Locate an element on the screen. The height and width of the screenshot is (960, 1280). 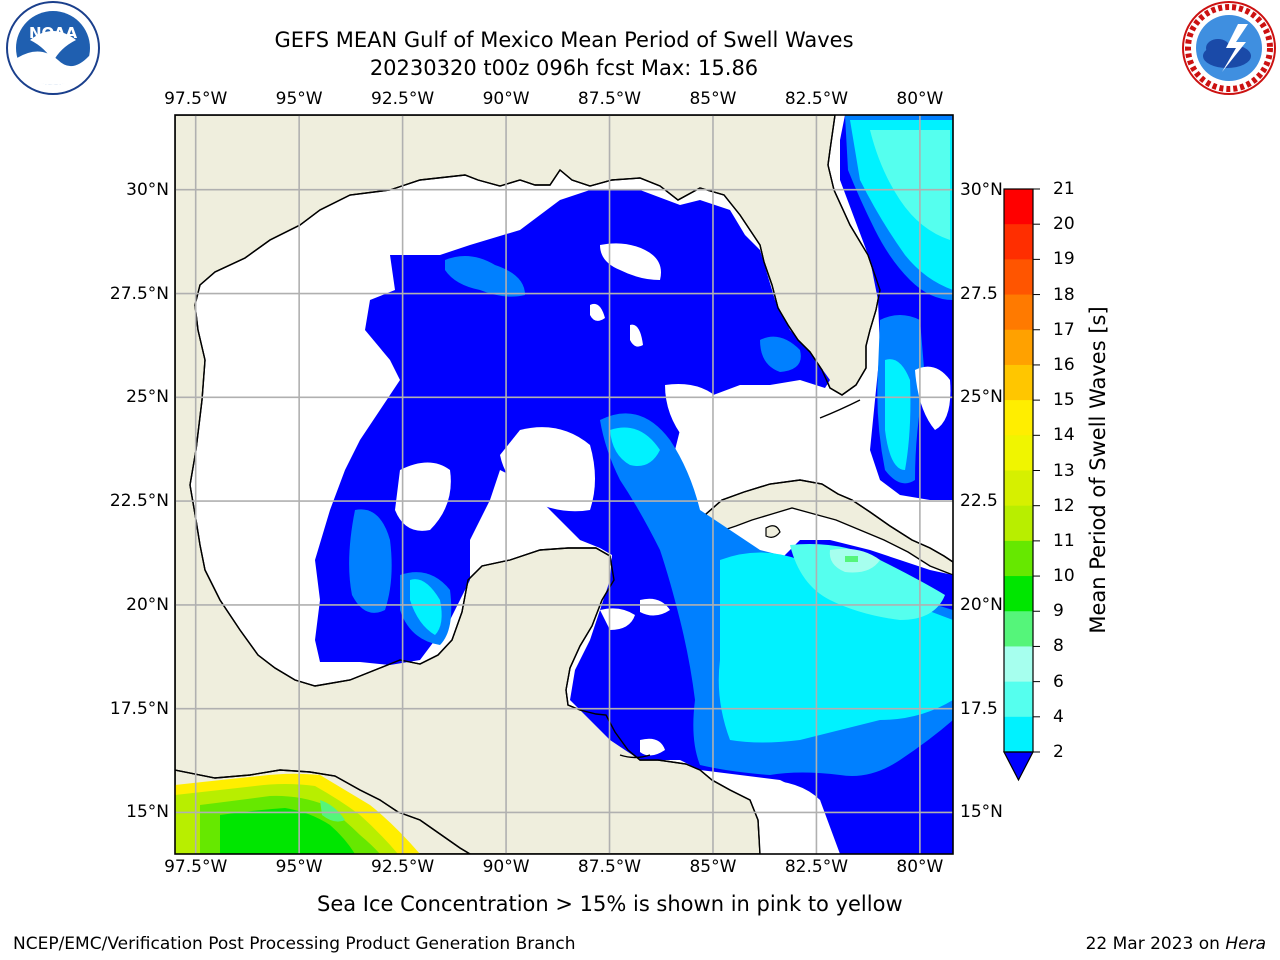
colorbar-tick-label: 6 is located at coordinates (1058, 681).